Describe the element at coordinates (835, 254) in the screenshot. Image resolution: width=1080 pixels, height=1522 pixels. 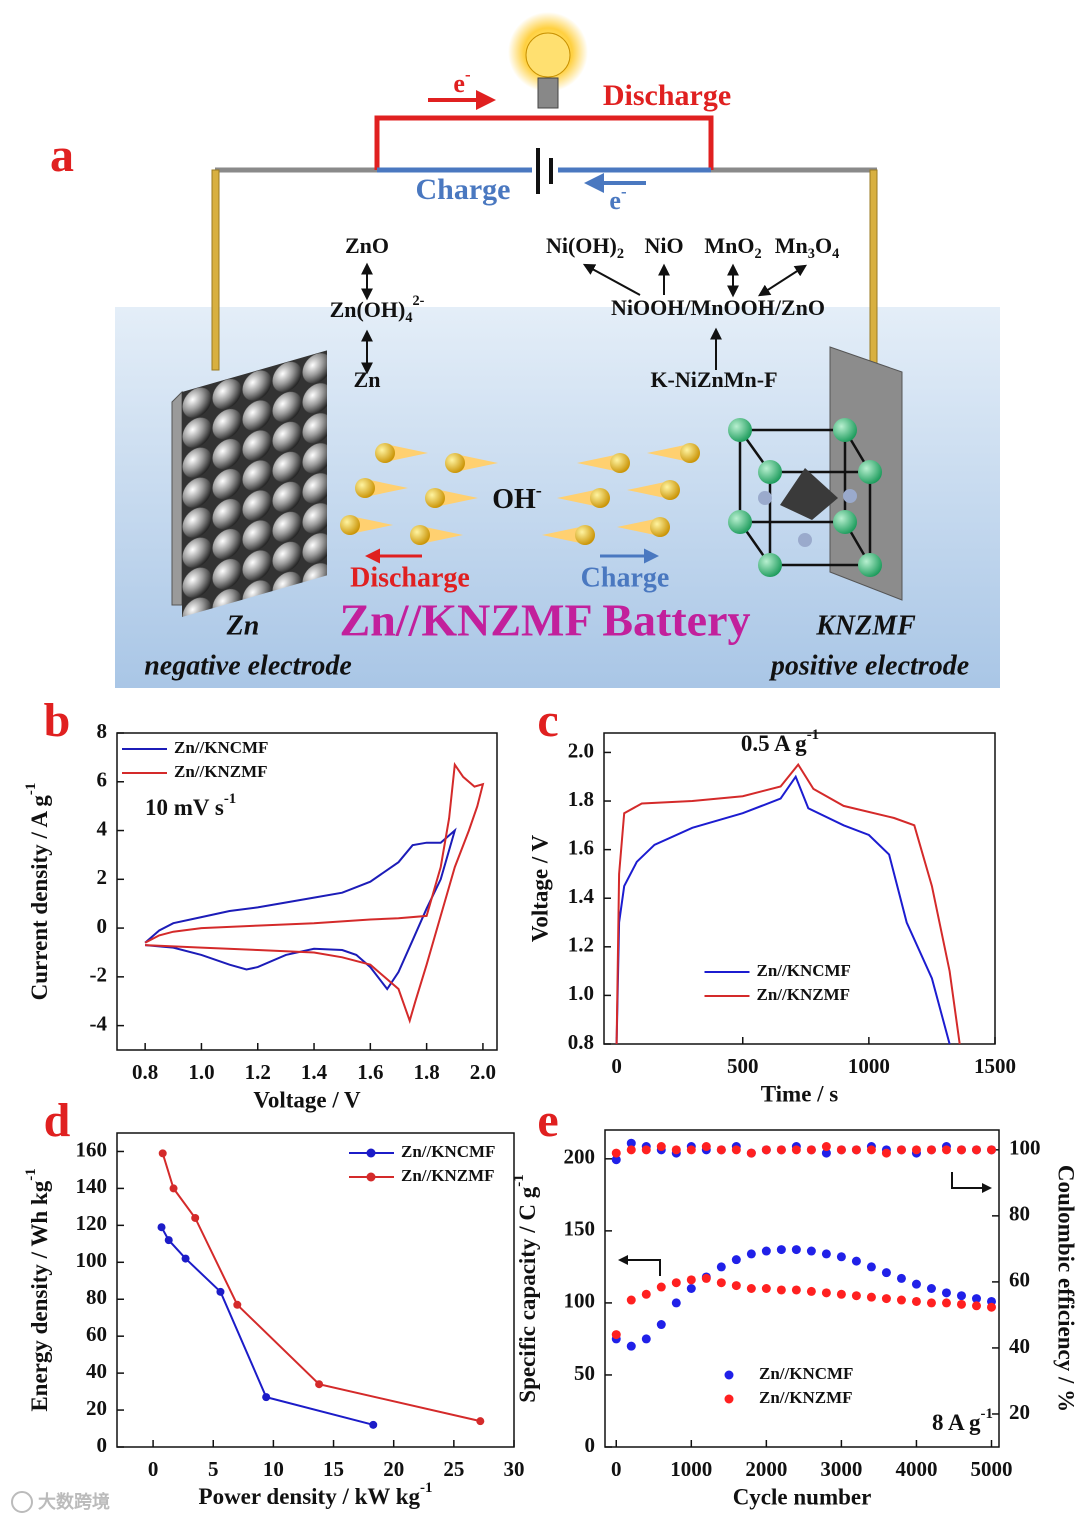
I see `text-part: 4` at that location.